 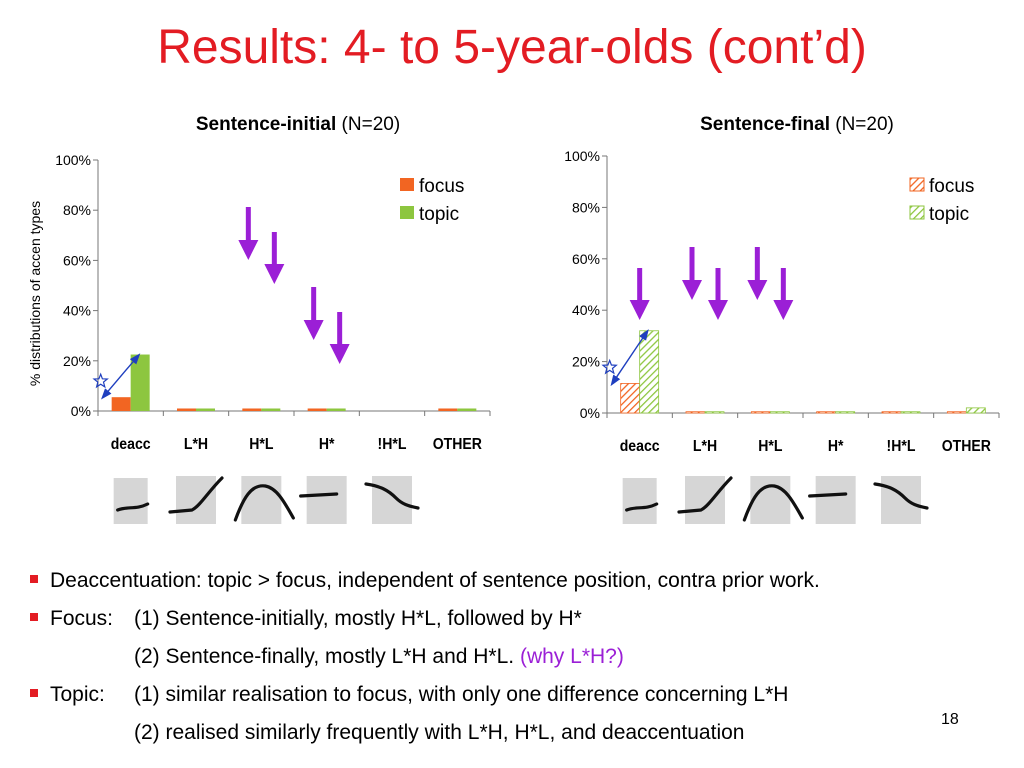 What do you see at coordinates (407, 212) in the screenshot?
I see `legend-swatch-topic` at bounding box center [407, 212].